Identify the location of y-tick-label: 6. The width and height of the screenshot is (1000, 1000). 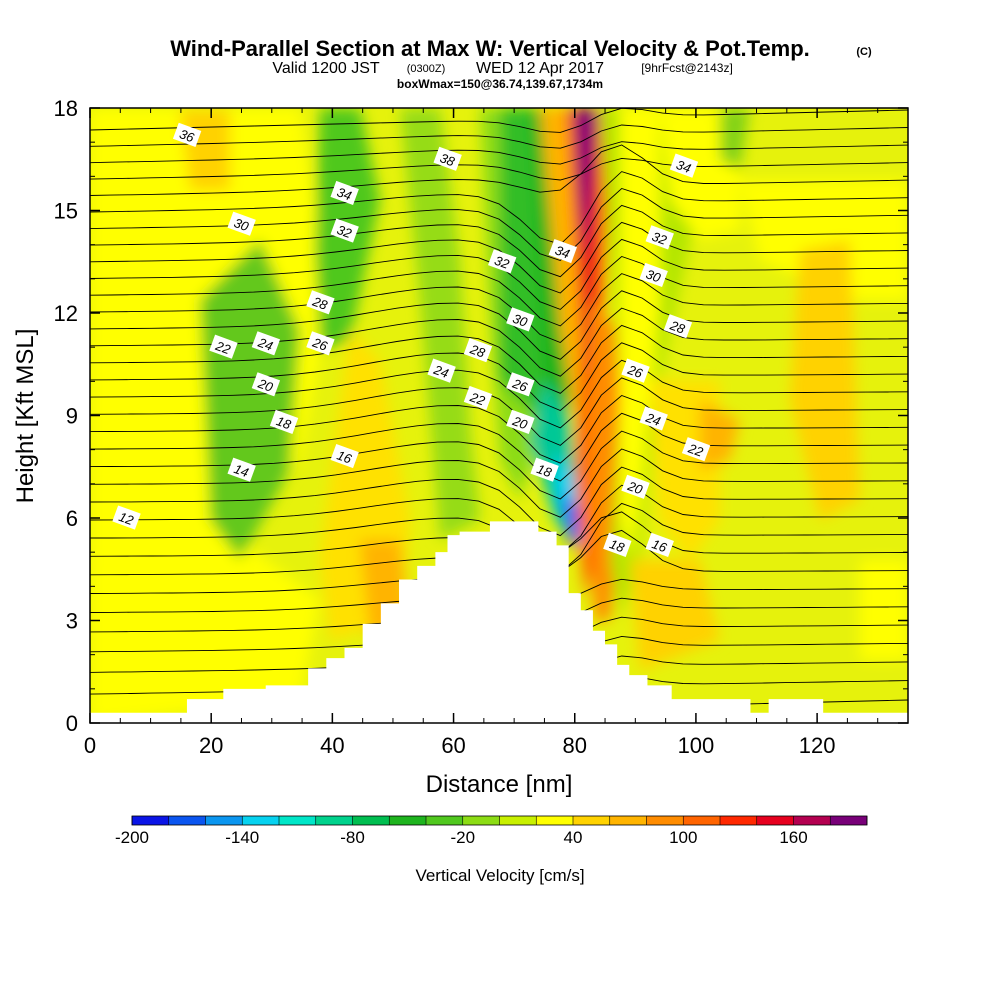
(72, 518).